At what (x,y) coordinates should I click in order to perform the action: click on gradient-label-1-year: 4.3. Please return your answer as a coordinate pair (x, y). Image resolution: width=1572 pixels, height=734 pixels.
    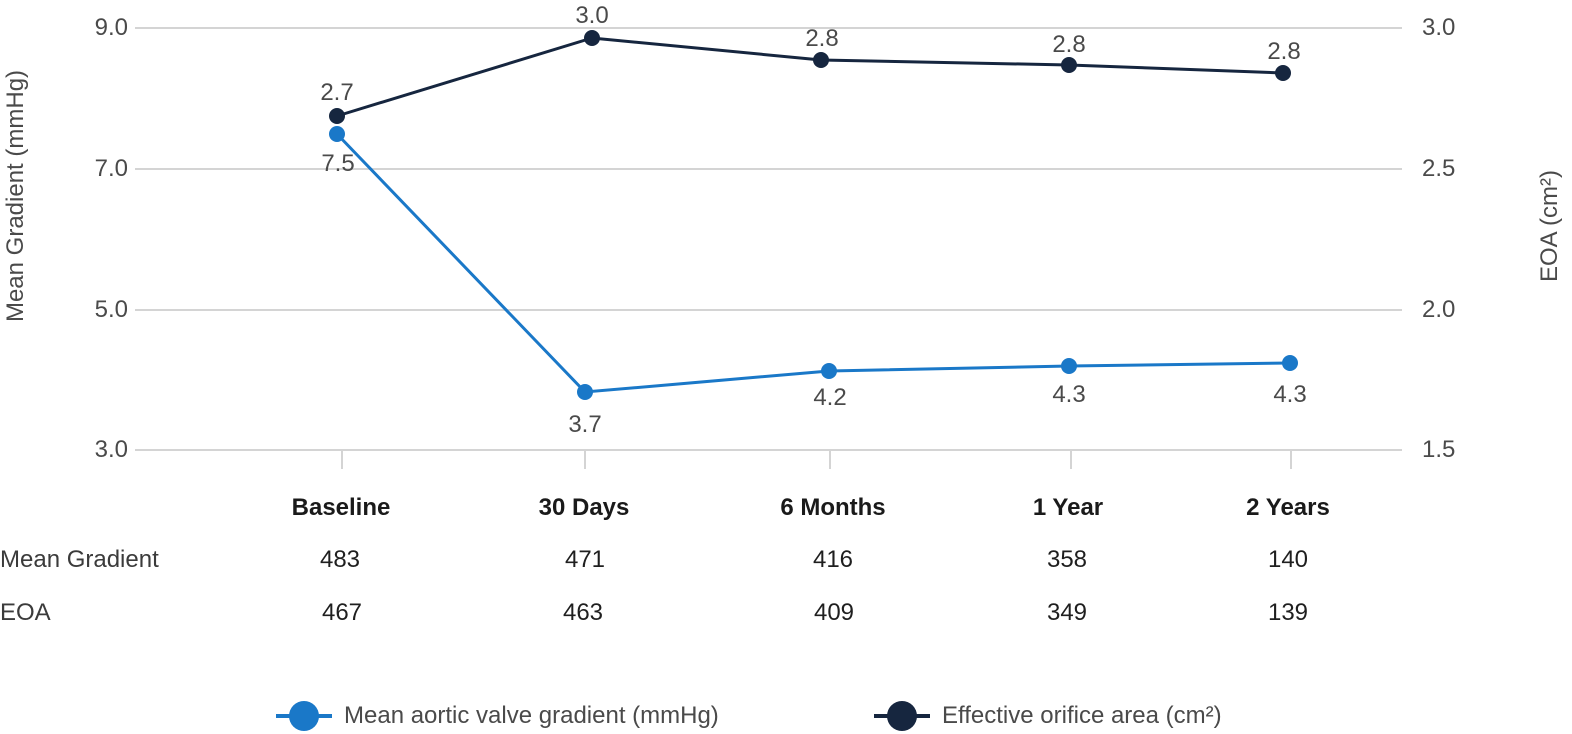
    Looking at the image, I should click on (1068, 394).